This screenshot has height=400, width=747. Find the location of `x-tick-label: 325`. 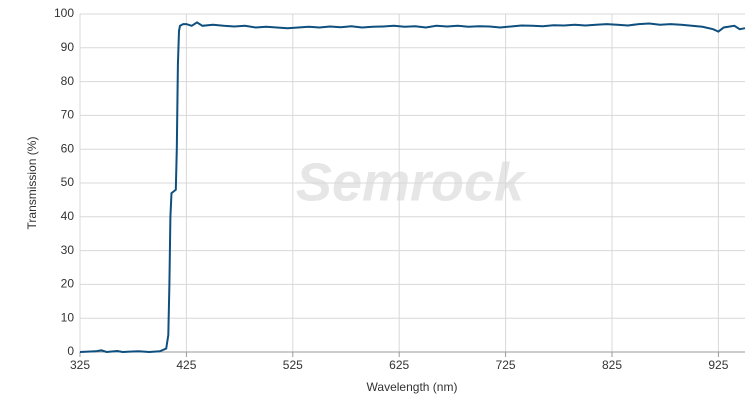

x-tick-label: 325 is located at coordinates (80, 365).